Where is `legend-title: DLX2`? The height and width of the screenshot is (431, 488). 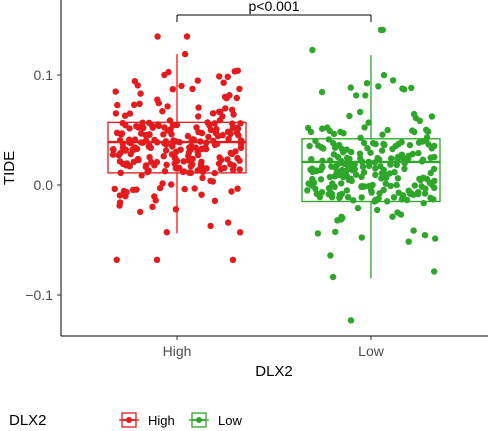
legend-title: DLX2 is located at coordinates (28, 420).